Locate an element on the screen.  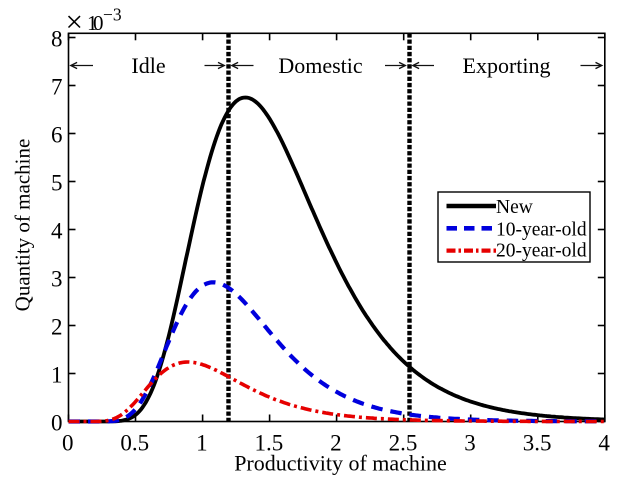
svg-text: 7 is located at coordinates (57, 87).